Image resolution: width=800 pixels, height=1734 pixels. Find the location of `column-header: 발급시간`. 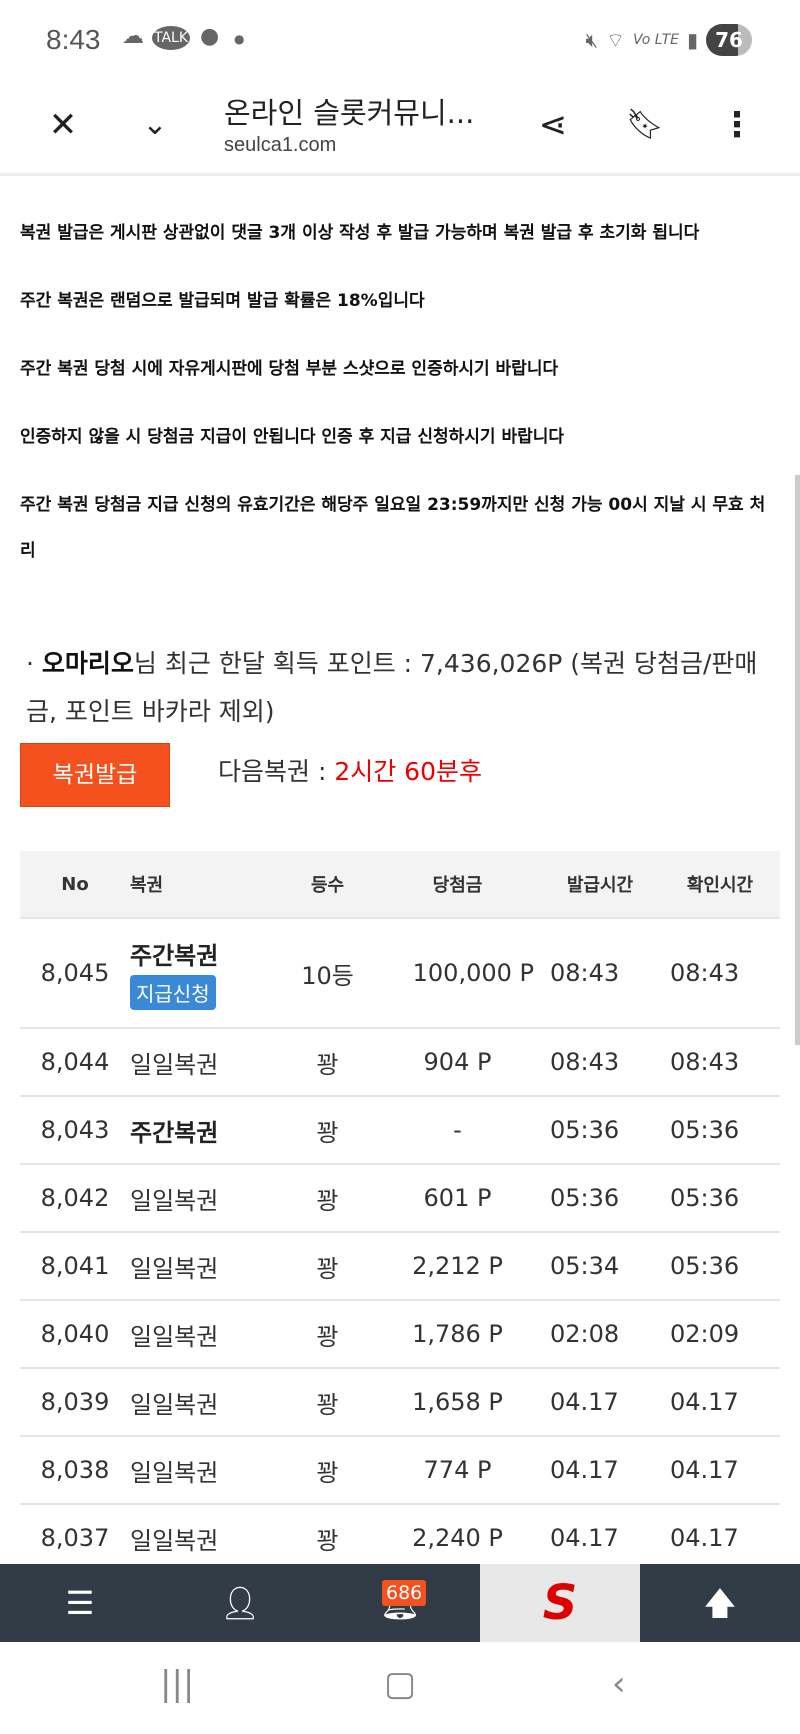

column-header: 발급시간 is located at coordinates (600, 885).